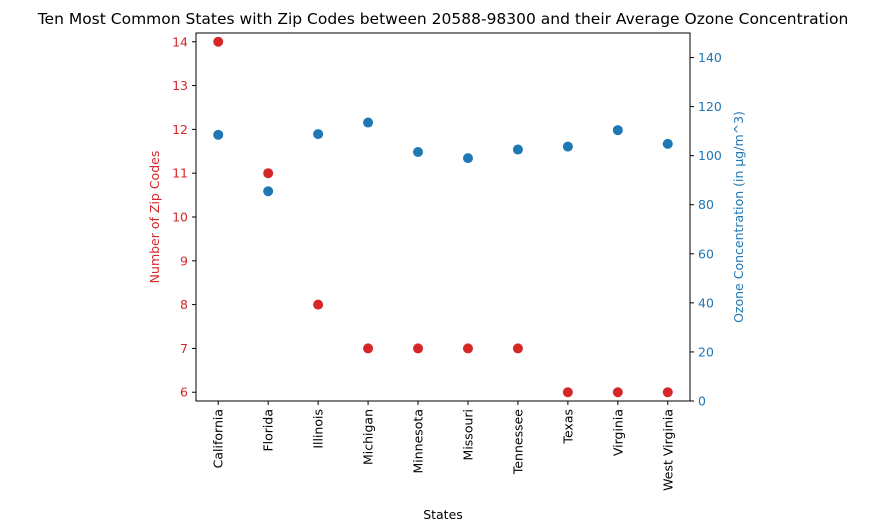 The image size is (887, 532). What do you see at coordinates (738, 217) in the screenshot?
I see `right-y-axis-label: Ozone Concentration (in µg/m^3)` at bounding box center [738, 217].